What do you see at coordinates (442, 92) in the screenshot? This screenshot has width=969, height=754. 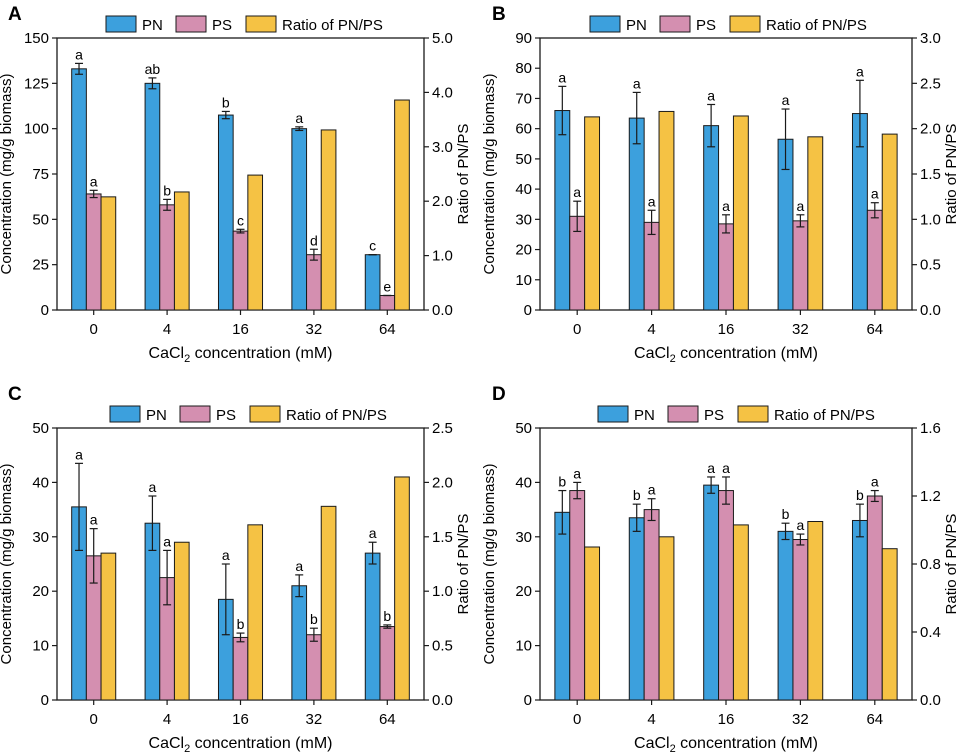 I see `y2-tick-label: 4.0` at bounding box center [442, 92].